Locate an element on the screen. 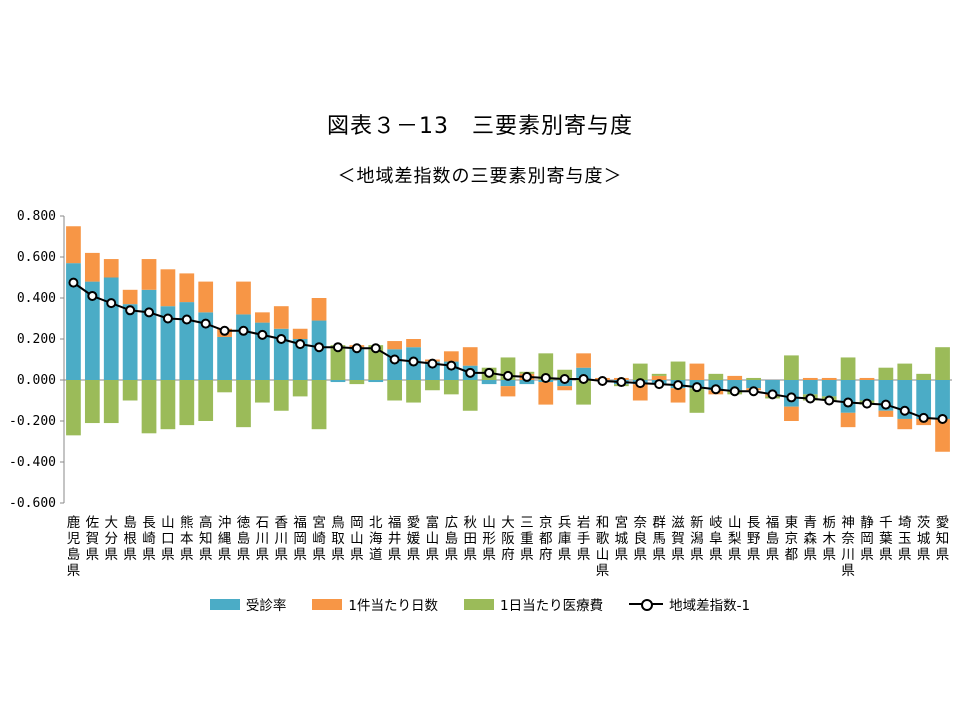 This screenshot has height=720, width=960. legend-line-marker is located at coordinates (646, 604).